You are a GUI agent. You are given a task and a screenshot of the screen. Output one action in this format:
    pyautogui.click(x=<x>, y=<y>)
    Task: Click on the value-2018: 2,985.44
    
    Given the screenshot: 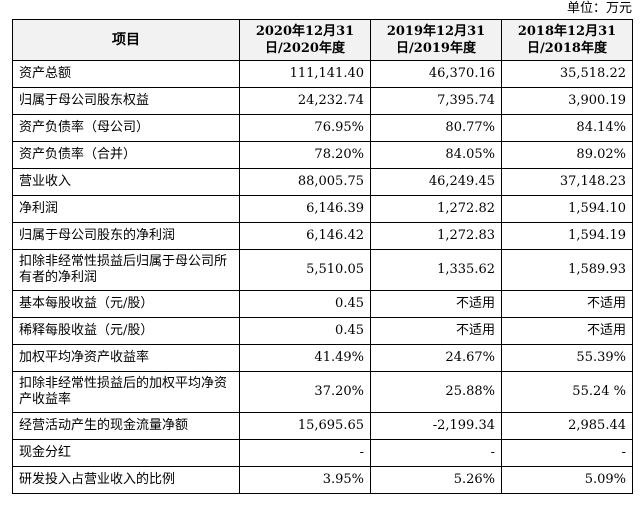 What is the action you would take?
    pyautogui.click(x=567, y=426)
    